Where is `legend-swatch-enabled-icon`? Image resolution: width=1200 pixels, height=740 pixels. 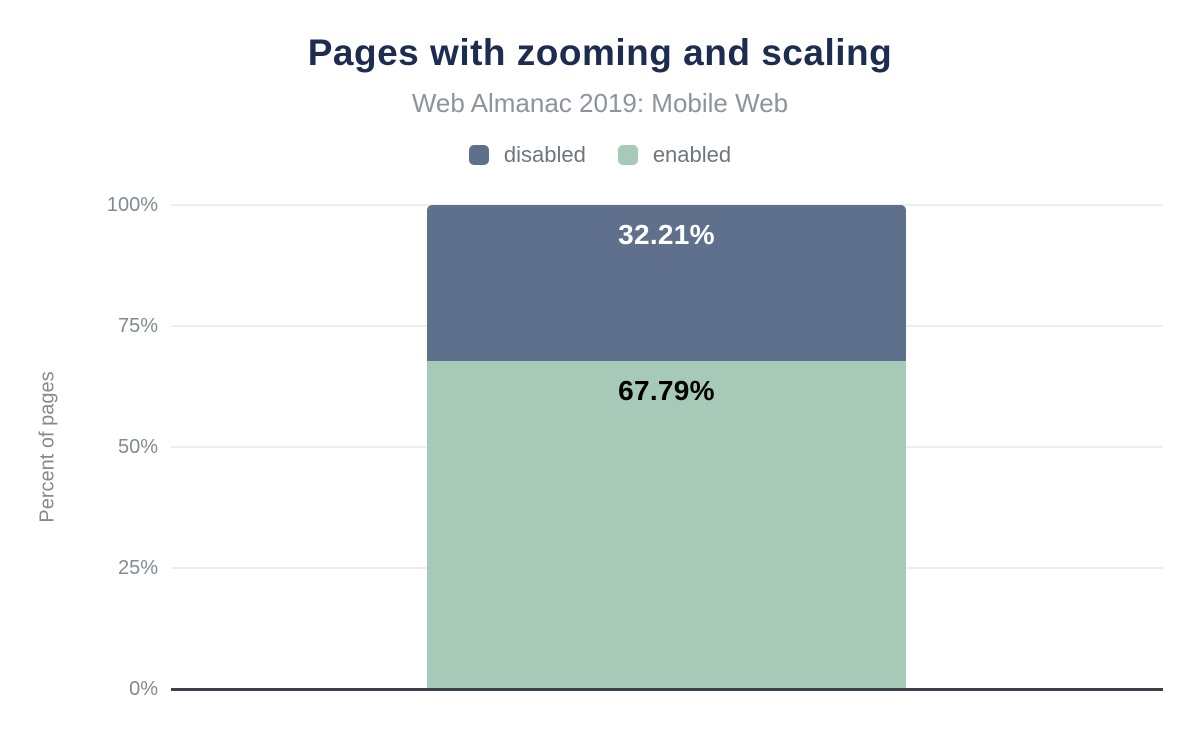 legend-swatch-enabled-icon is located at coordinates (627, 155).